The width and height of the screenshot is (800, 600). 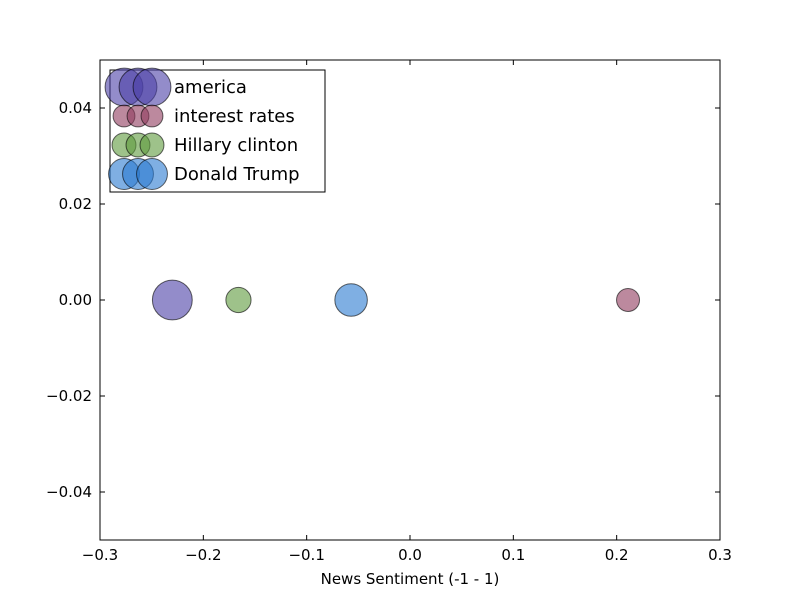 What do you see at coordinates (100, 555) in the screenshot?
I see `x-tick-label: −0.3` at bounding box center [100, 555].